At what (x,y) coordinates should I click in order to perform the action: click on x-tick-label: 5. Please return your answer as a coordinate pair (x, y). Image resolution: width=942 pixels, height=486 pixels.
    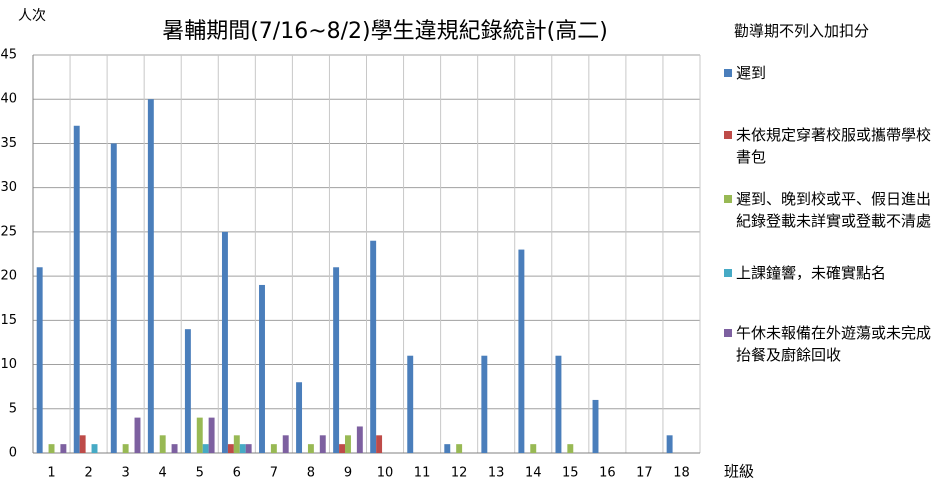
    Looking at the image, I should click on (200, 473).